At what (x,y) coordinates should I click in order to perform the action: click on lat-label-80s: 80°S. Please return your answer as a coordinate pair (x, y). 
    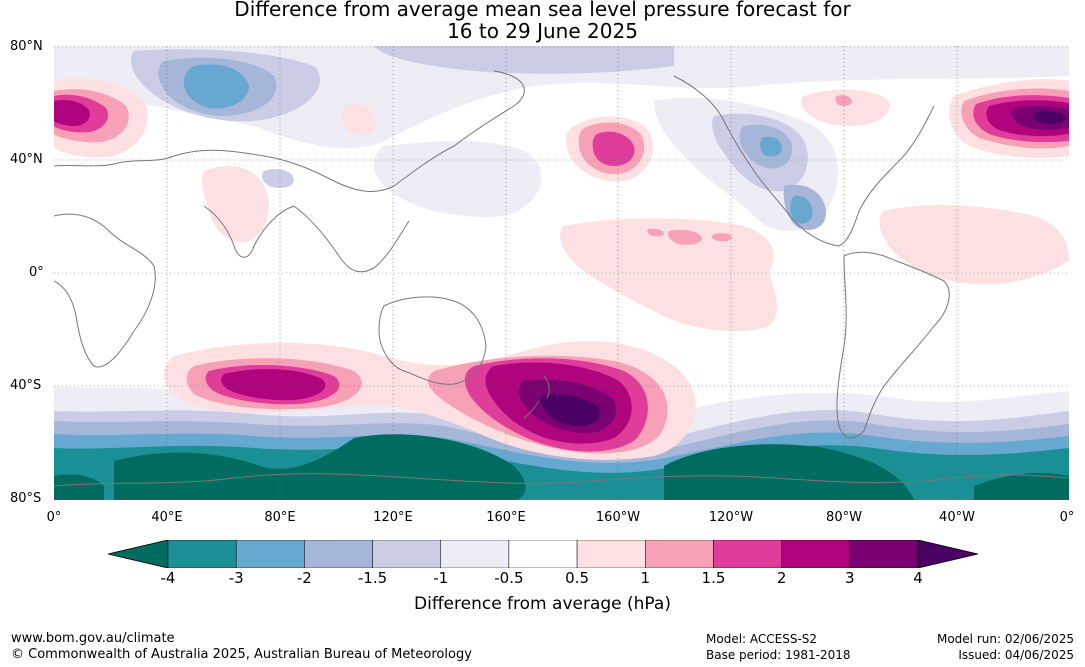
    Looking at the image, I should click on (26, 498).